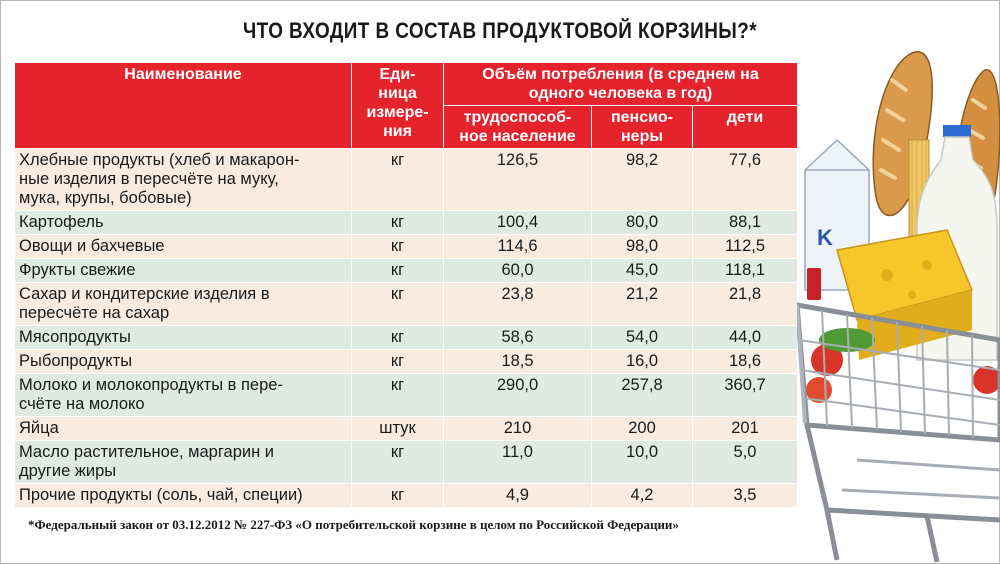  Describe the element at coordinates (517, 270) in the screenshot. I see `row-working-value: 60,0` at that location.